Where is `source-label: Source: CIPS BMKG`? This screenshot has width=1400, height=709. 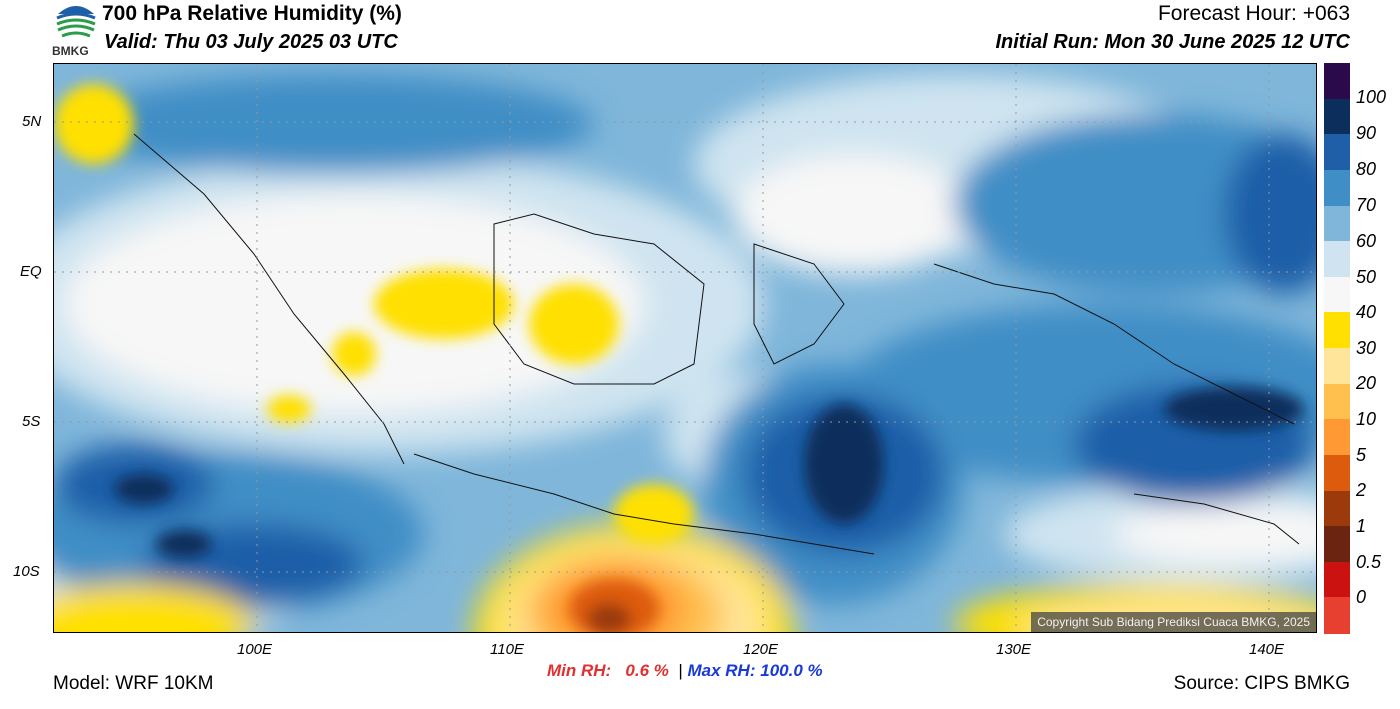
source-label: Source: CIPS BMKG is located at coordinates (1261, 683).